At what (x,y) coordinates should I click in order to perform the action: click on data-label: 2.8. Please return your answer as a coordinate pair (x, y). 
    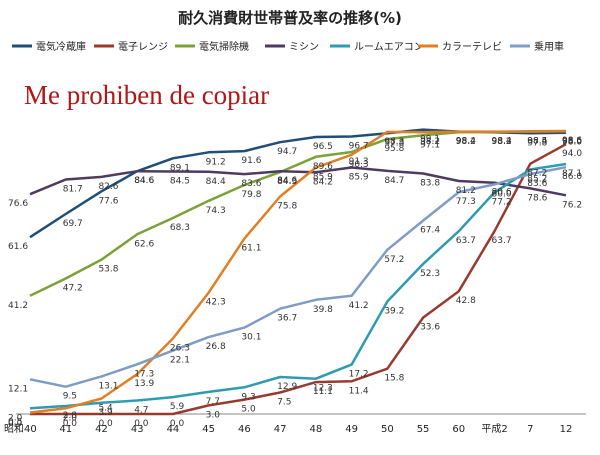
    Looking at the image, I should click on (70, 416).